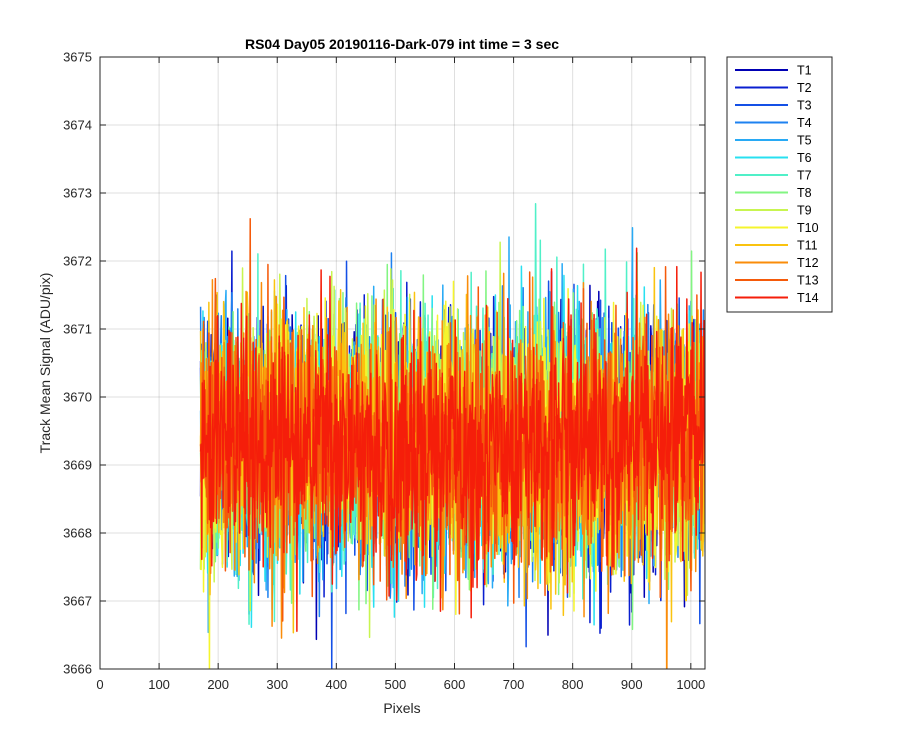 Image resolution: width=900 pixels, height=750 pixels. Describe the element at coordinates (99, 684) in the screenshot. I see `x-tick-label: 0` at that location.